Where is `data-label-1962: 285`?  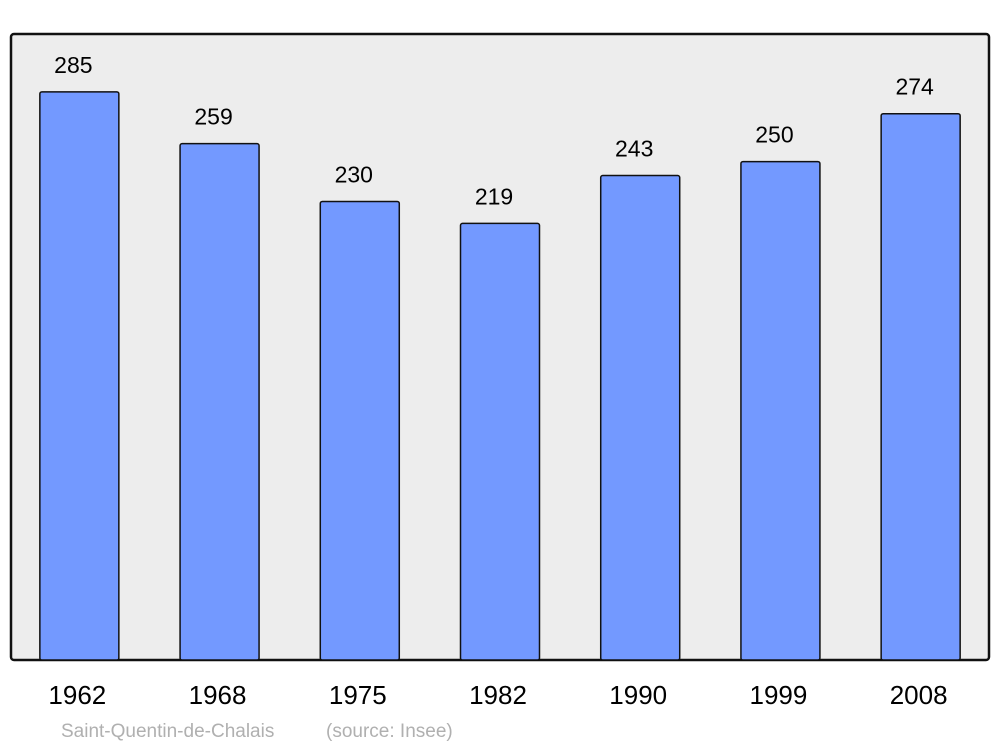
data-label-1962: 285 is located at coordinates (73, 65).